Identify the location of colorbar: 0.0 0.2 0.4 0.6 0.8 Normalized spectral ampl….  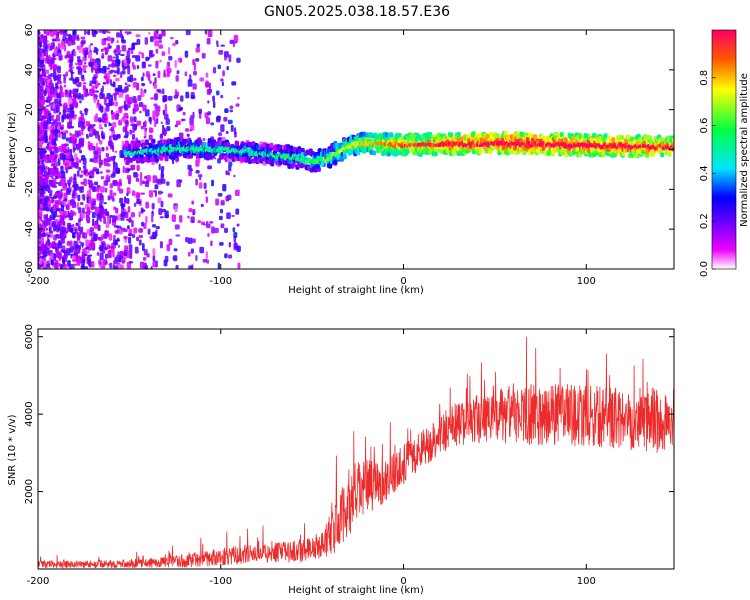
(724, 153).